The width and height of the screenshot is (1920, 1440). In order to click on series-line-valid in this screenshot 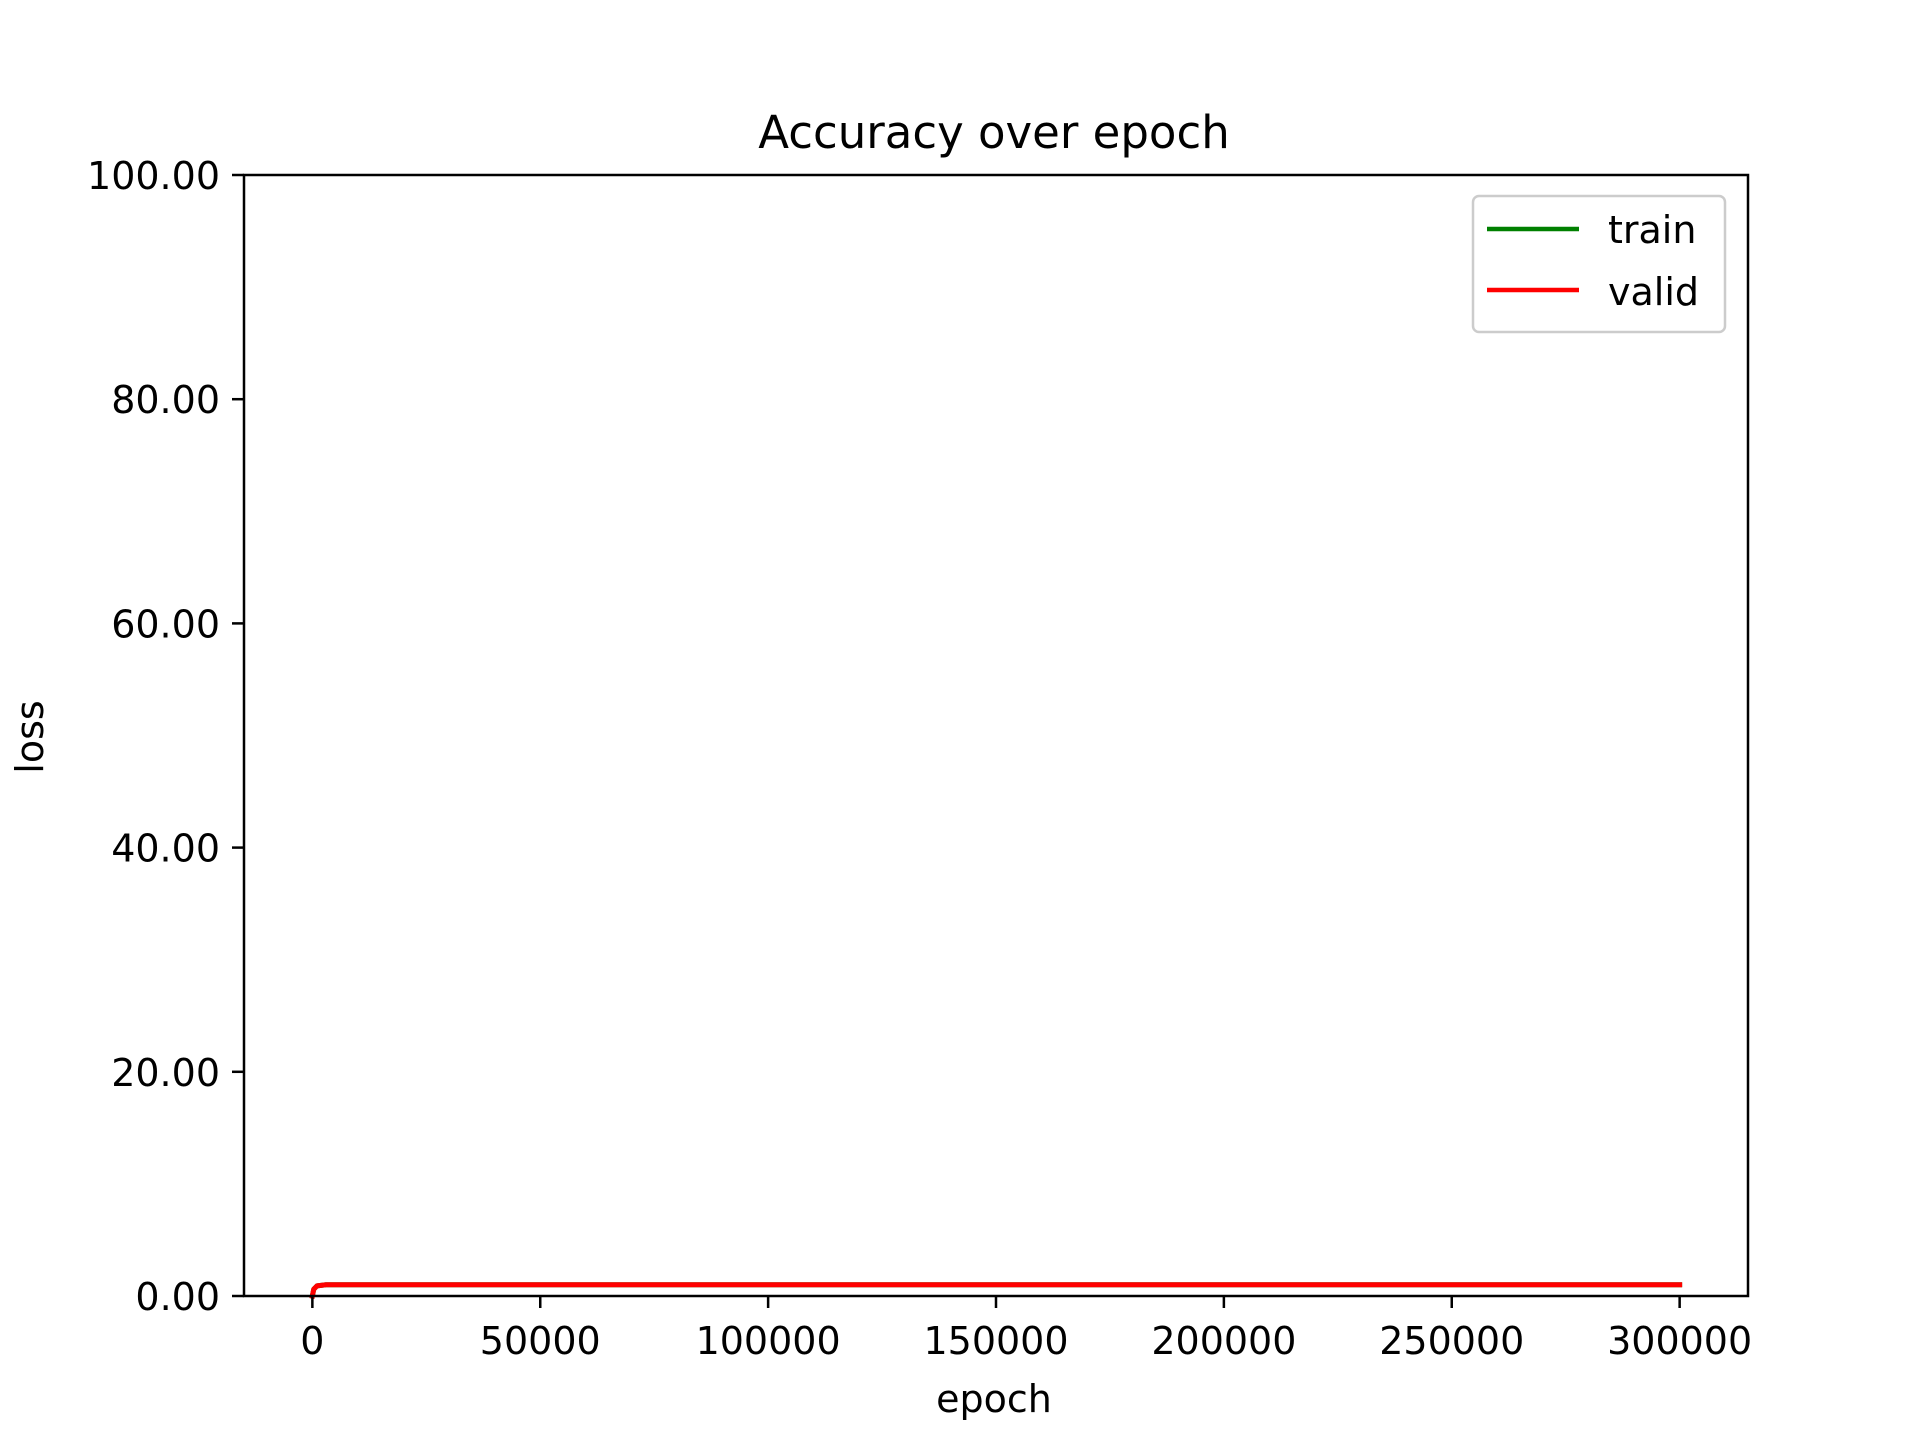, I will do `click(996, 1290)`.